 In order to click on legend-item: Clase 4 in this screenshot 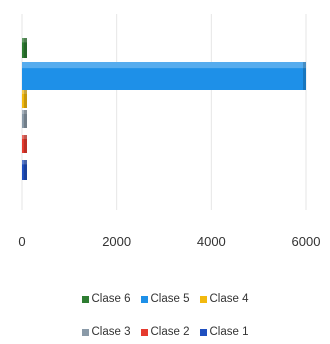, I will do `click(224, 299)`.